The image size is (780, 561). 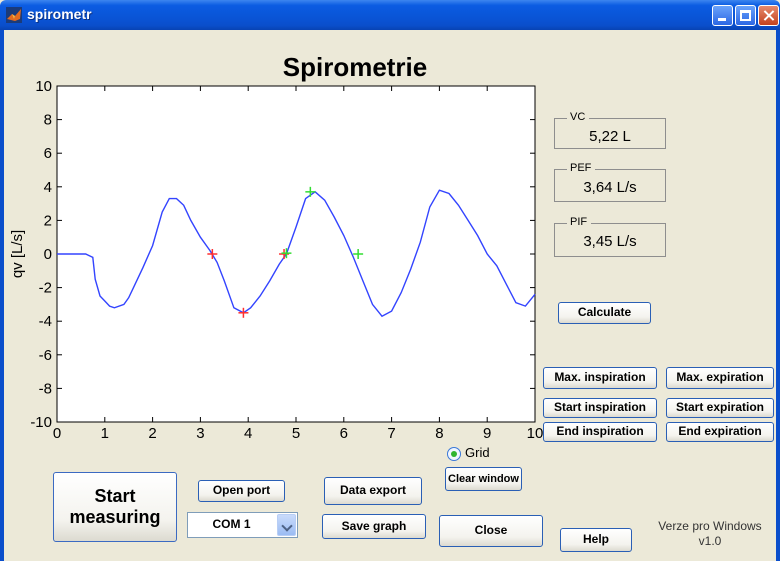 What do you see at coordinates (600, 408) in the screenshot?
I see `start-inspiration-button: Start inspiration` at bounding box center [600, 408].